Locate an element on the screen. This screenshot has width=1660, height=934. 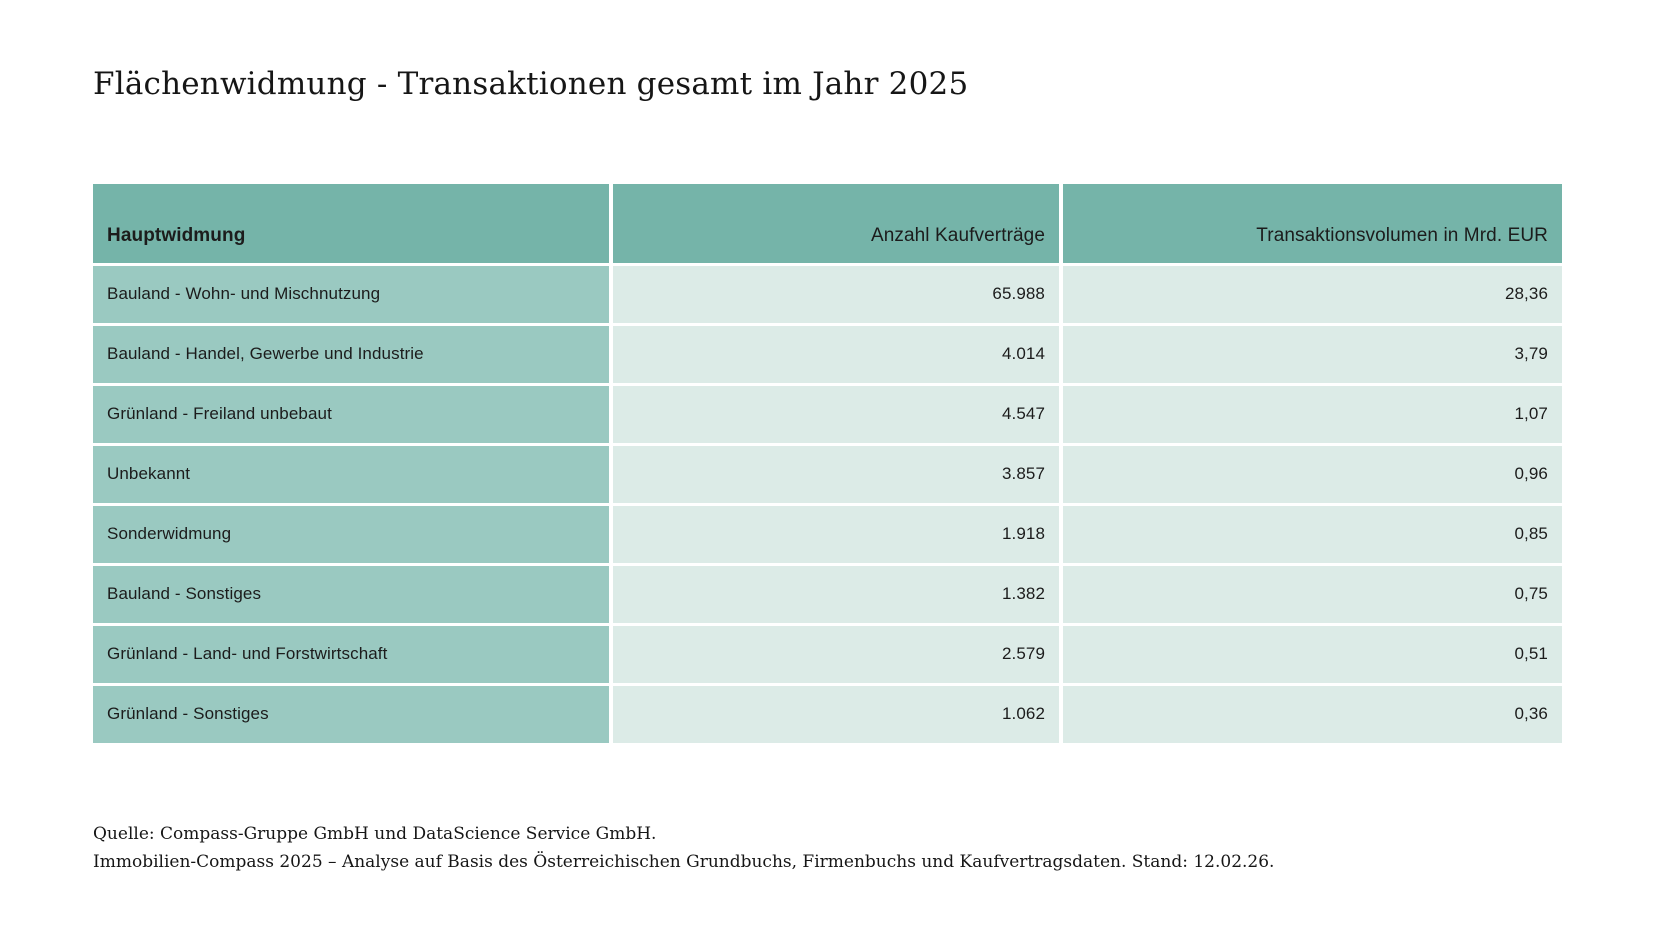
row-contracts-value: 1.062 is located at coordinates (836, 714).